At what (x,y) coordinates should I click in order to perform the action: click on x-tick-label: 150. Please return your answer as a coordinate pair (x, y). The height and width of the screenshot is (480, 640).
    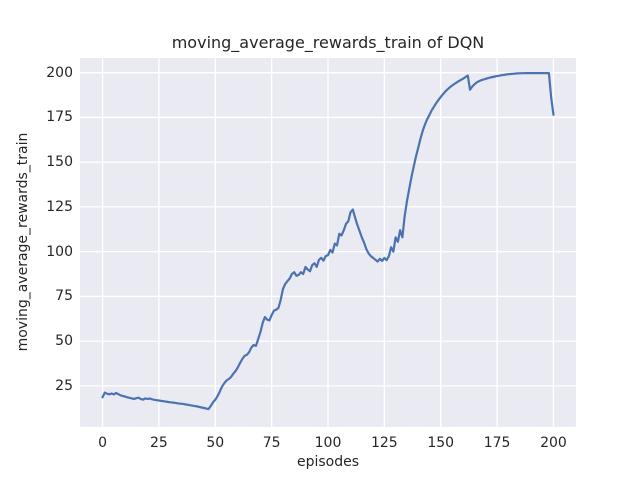
    Looking at the image, I should click on (441, 443).